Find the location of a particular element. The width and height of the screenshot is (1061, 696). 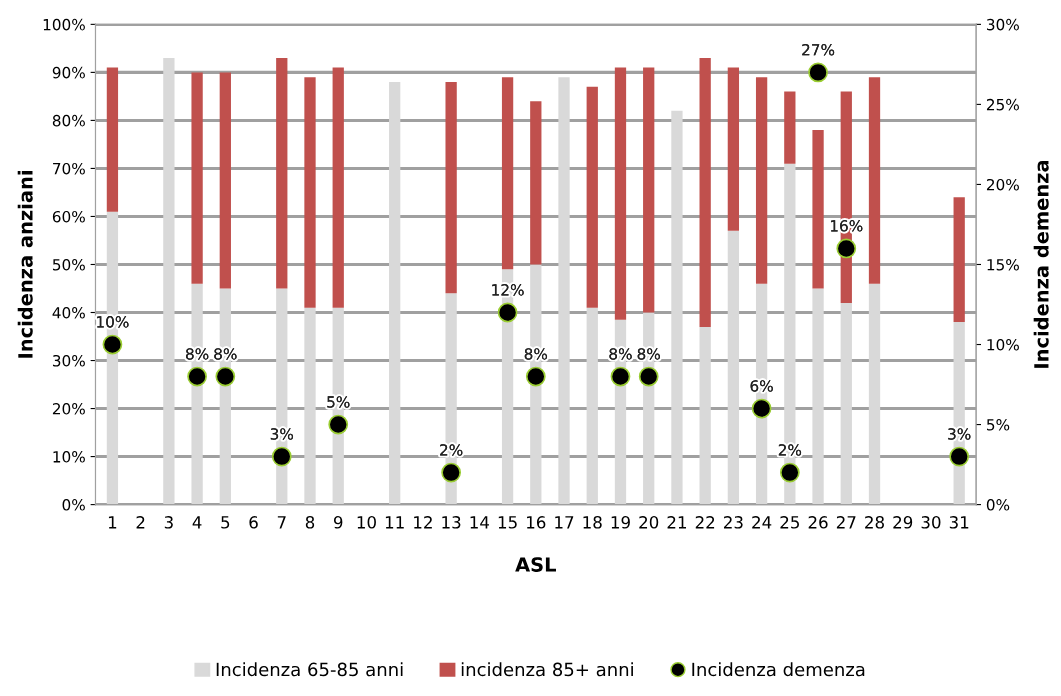

y-tick-label: 50% is located at coordinates (68, 264).